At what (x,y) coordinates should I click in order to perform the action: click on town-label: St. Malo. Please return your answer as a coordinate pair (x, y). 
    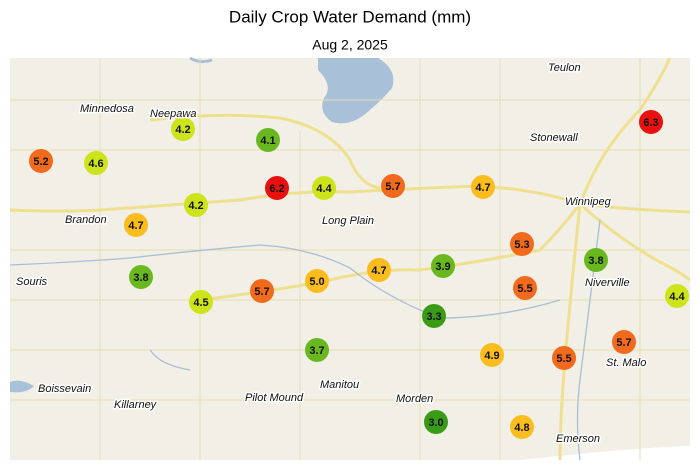
    Looking at the image, I should click on (626, 363).